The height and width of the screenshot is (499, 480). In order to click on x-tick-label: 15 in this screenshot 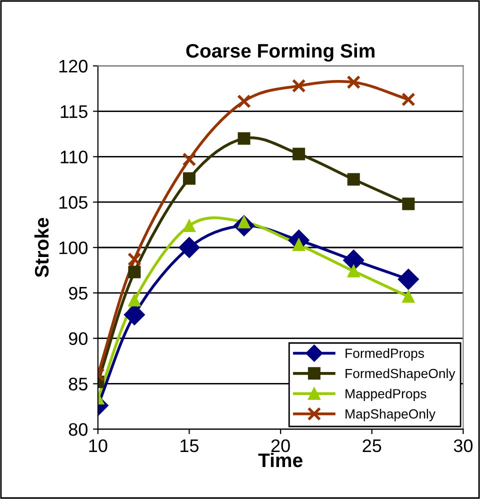, I will do `click(189, 446)`.